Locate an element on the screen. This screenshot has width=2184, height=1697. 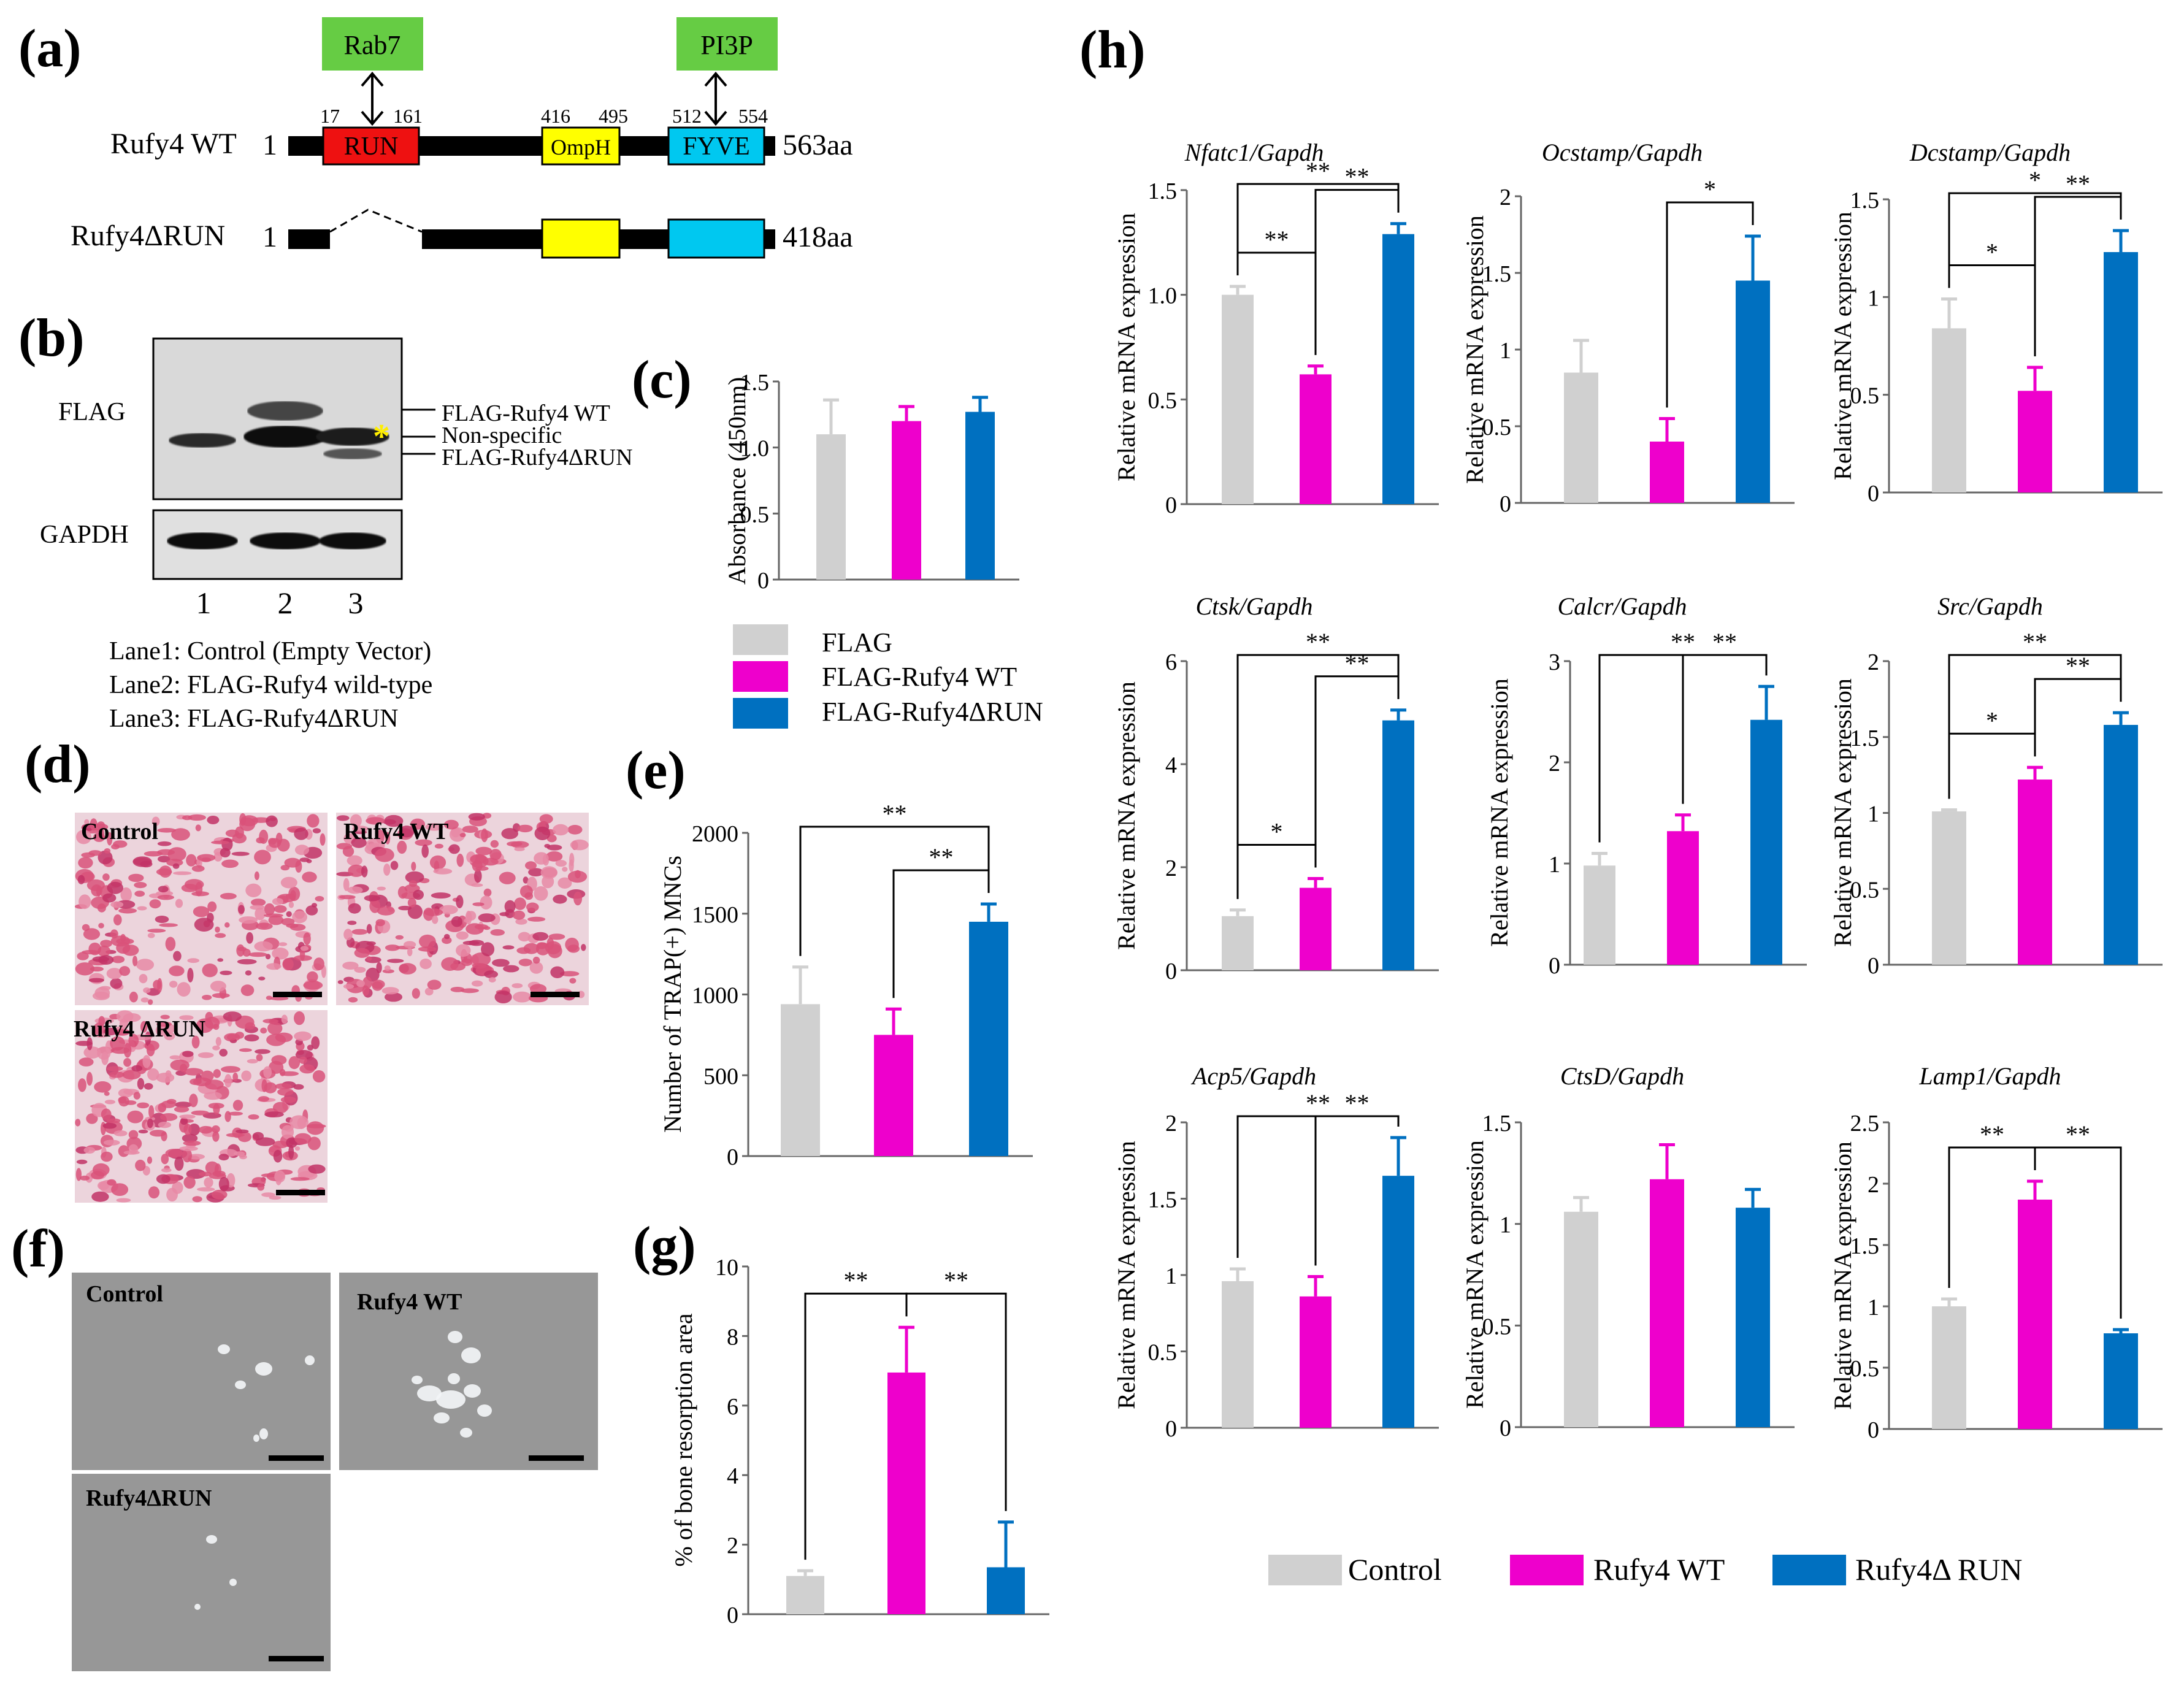
y-tick-label: 2000 is located at coordinates (715, 834).